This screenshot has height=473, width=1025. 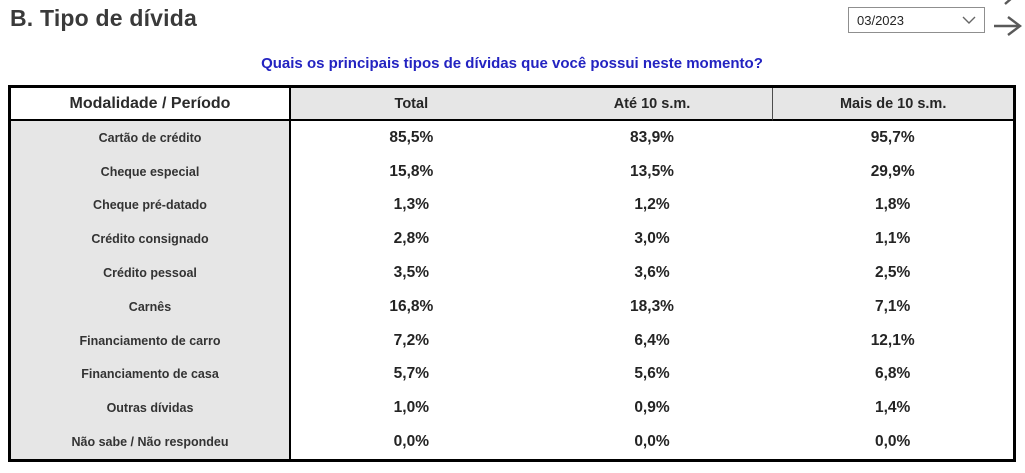 What do you see at coordinates (652, 340) in the screenshot?
I see `table-cell: 6,4%` at bounding box center [652, 340].